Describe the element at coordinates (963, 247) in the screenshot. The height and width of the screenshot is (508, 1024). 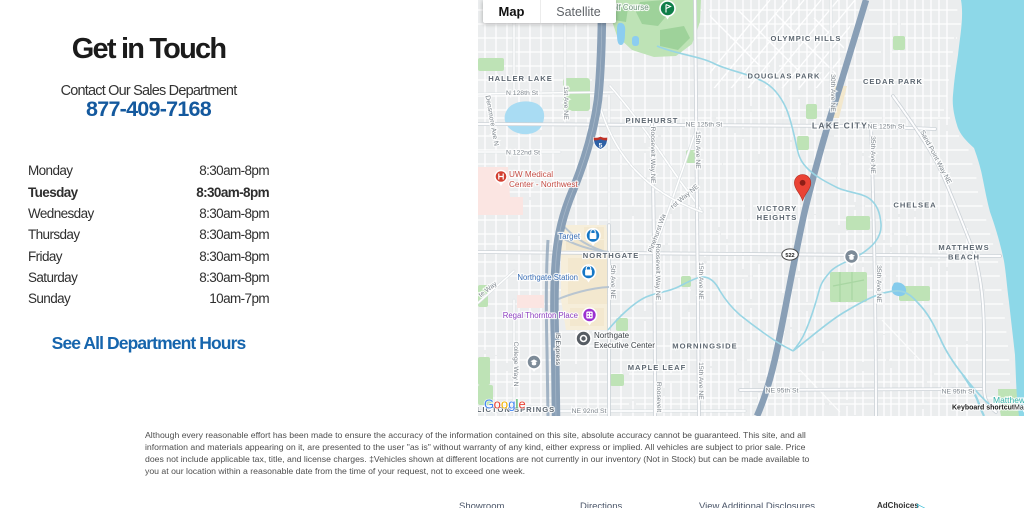
I see `svg-text: MATTHEWS` at that location.